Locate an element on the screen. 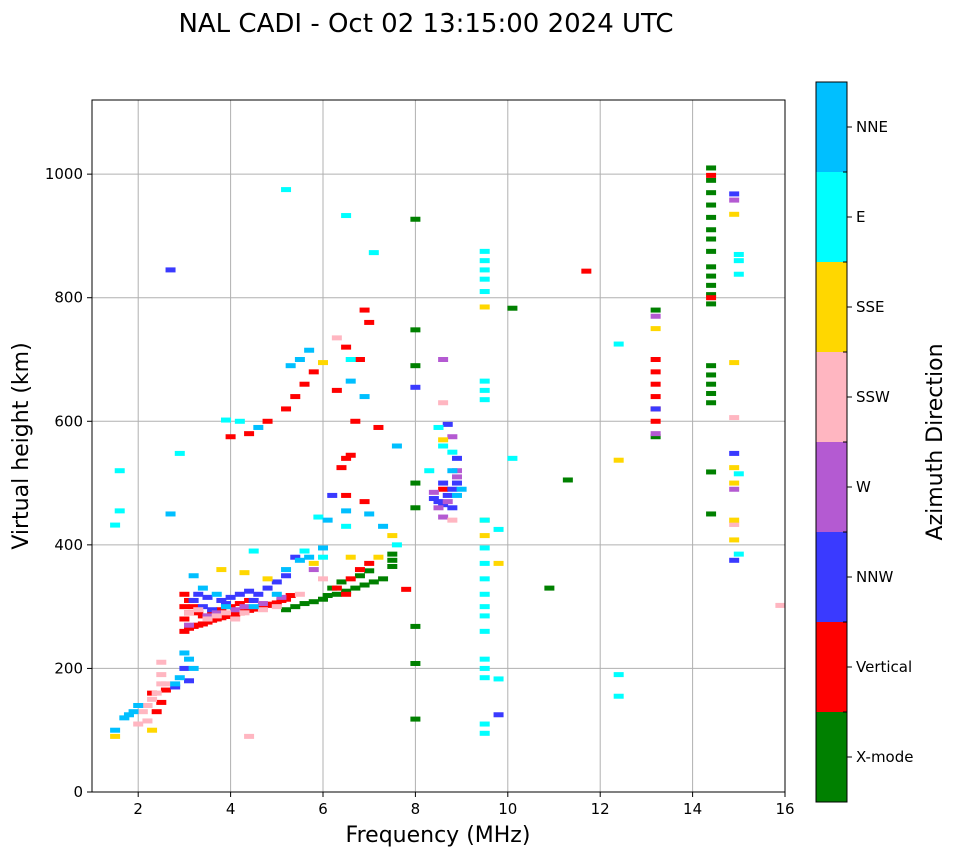  colorbar-tick-label: Vertical is located at coordinates (884, 667).